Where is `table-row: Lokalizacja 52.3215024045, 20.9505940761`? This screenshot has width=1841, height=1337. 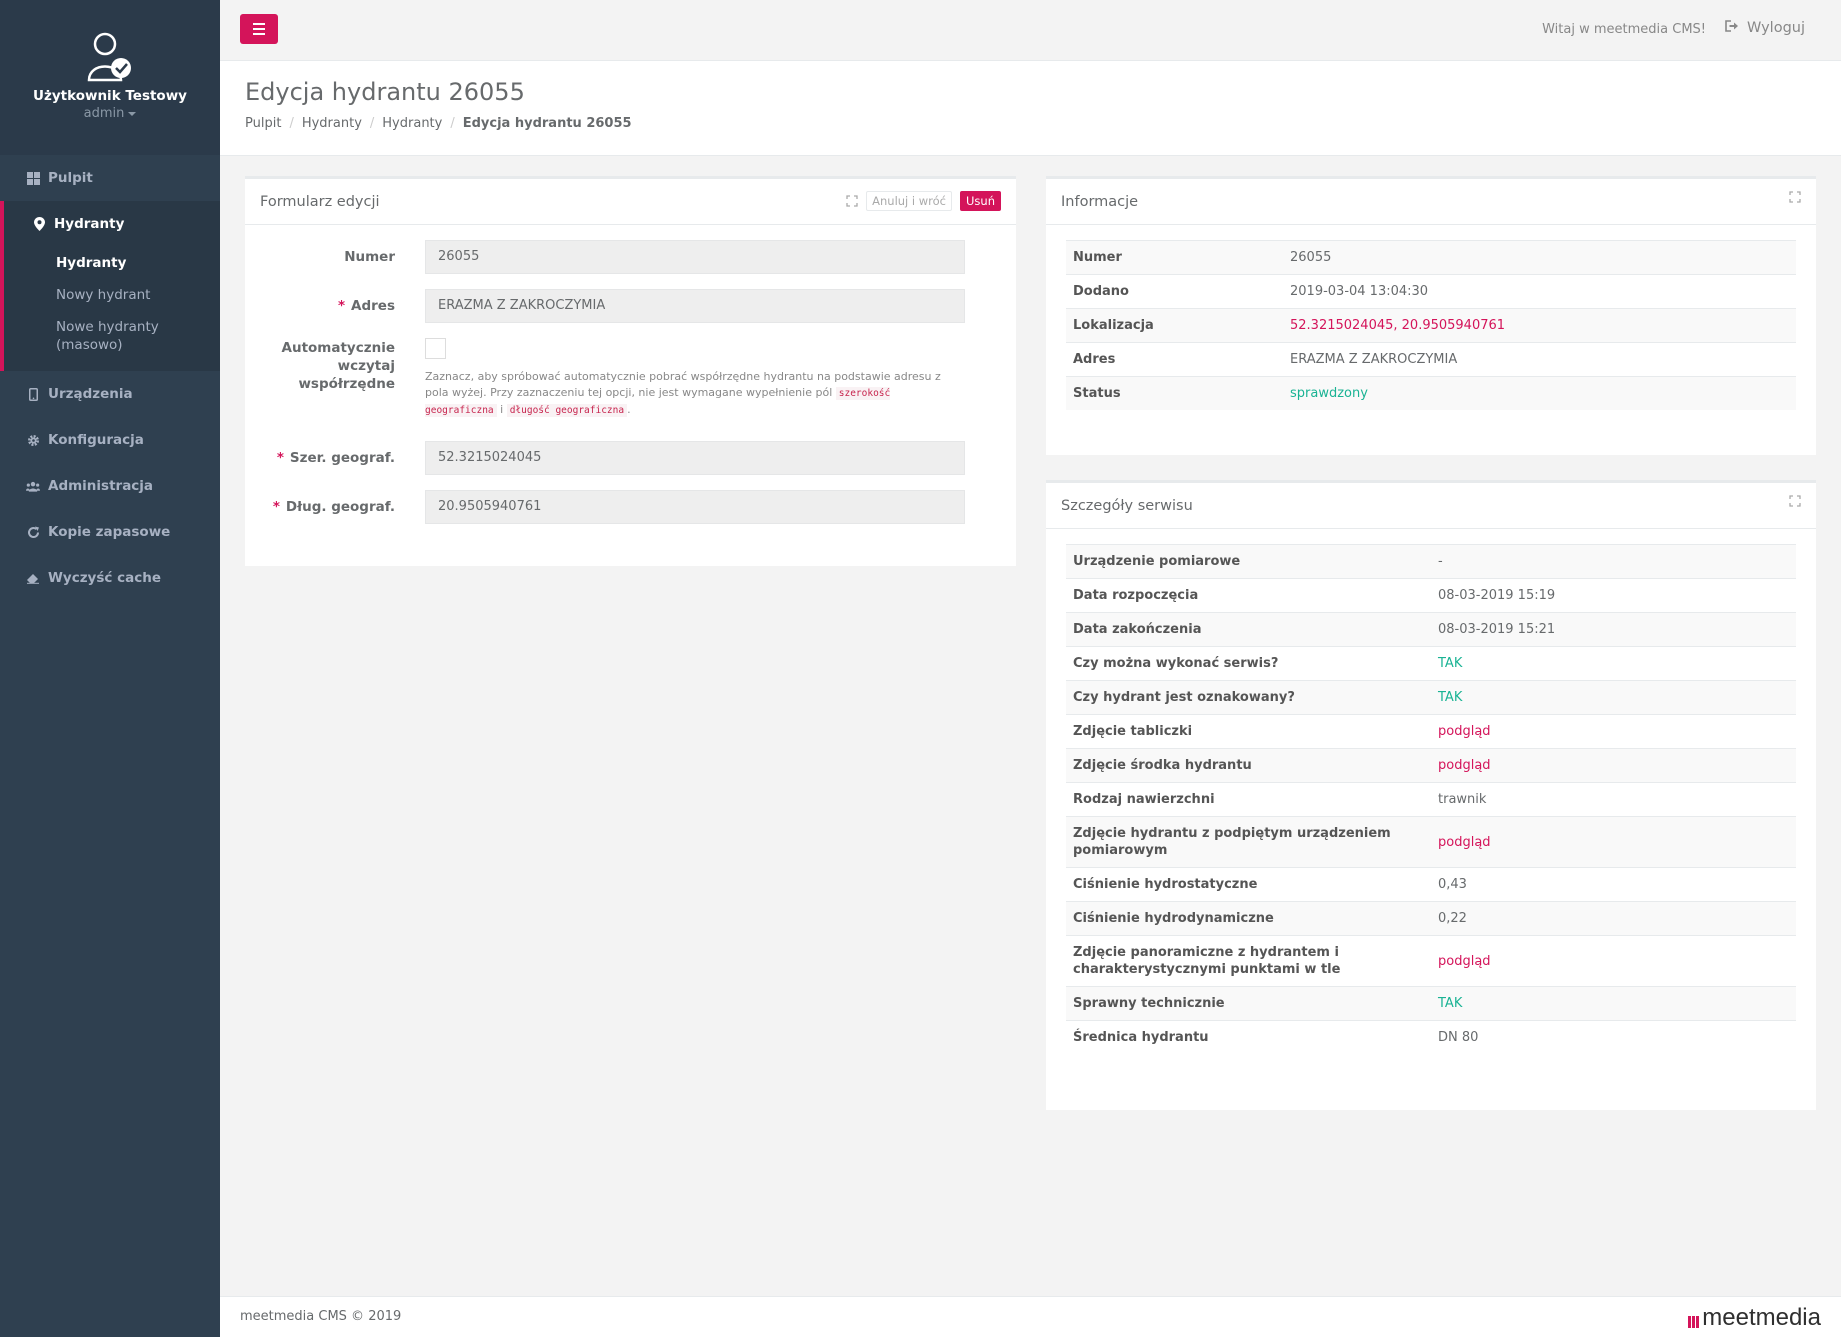 table-row: Lokalizacja 52.3215024045, 20.9505940761 is located at coordinates (1431, 325).